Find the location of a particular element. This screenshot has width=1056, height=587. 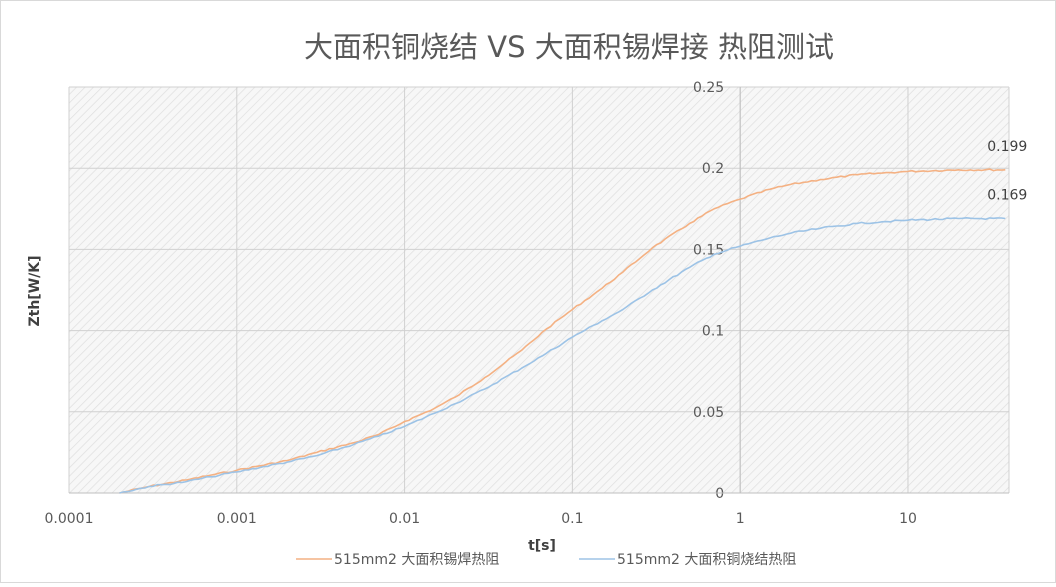

data-label-1: 0.199 is located at coordinates (1007, 147).